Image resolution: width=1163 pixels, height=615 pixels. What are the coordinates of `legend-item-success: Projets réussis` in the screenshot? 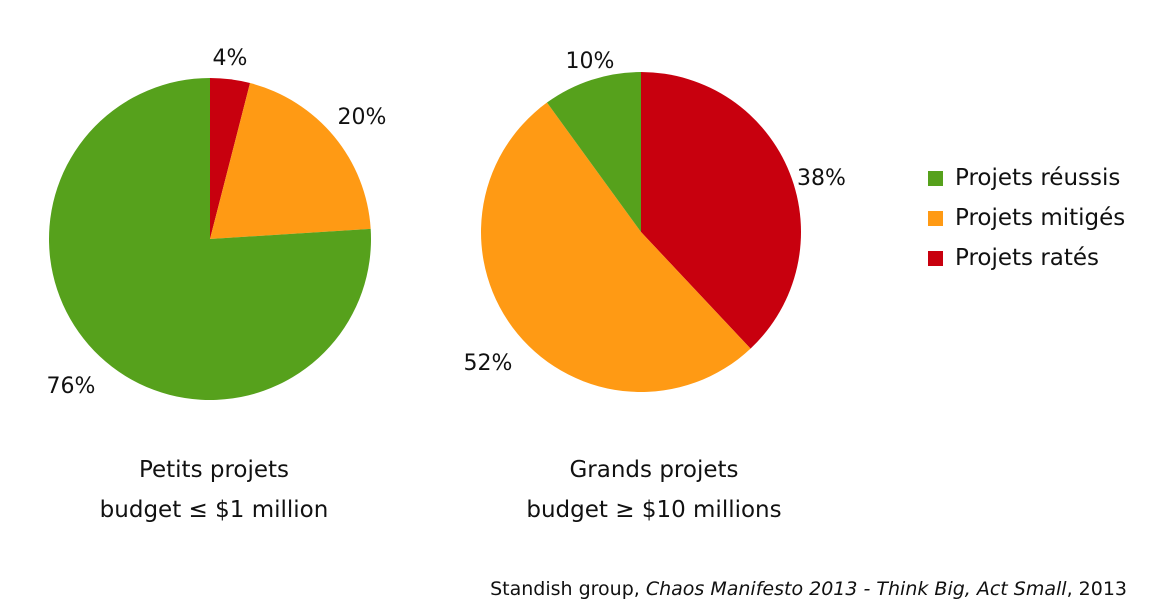 It's located at (1026, 178).